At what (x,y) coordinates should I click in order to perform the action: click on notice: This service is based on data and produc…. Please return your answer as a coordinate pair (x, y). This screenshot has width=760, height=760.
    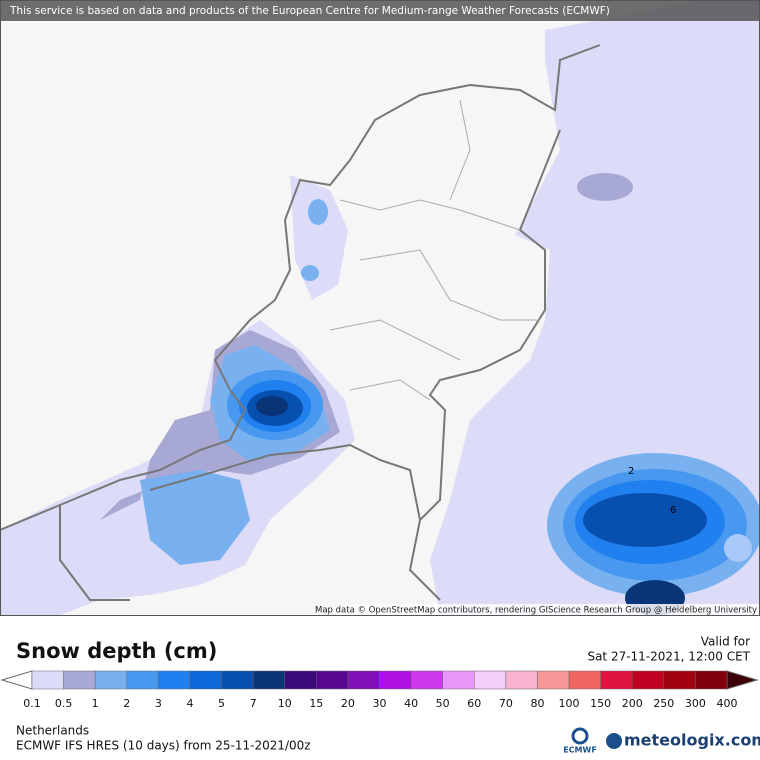
    Looking at the image, I should click on (309, 11).